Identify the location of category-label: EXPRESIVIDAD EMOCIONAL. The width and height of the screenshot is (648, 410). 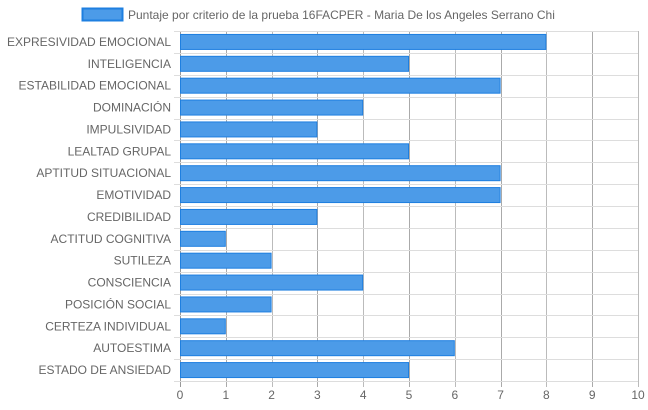
(89, 42).